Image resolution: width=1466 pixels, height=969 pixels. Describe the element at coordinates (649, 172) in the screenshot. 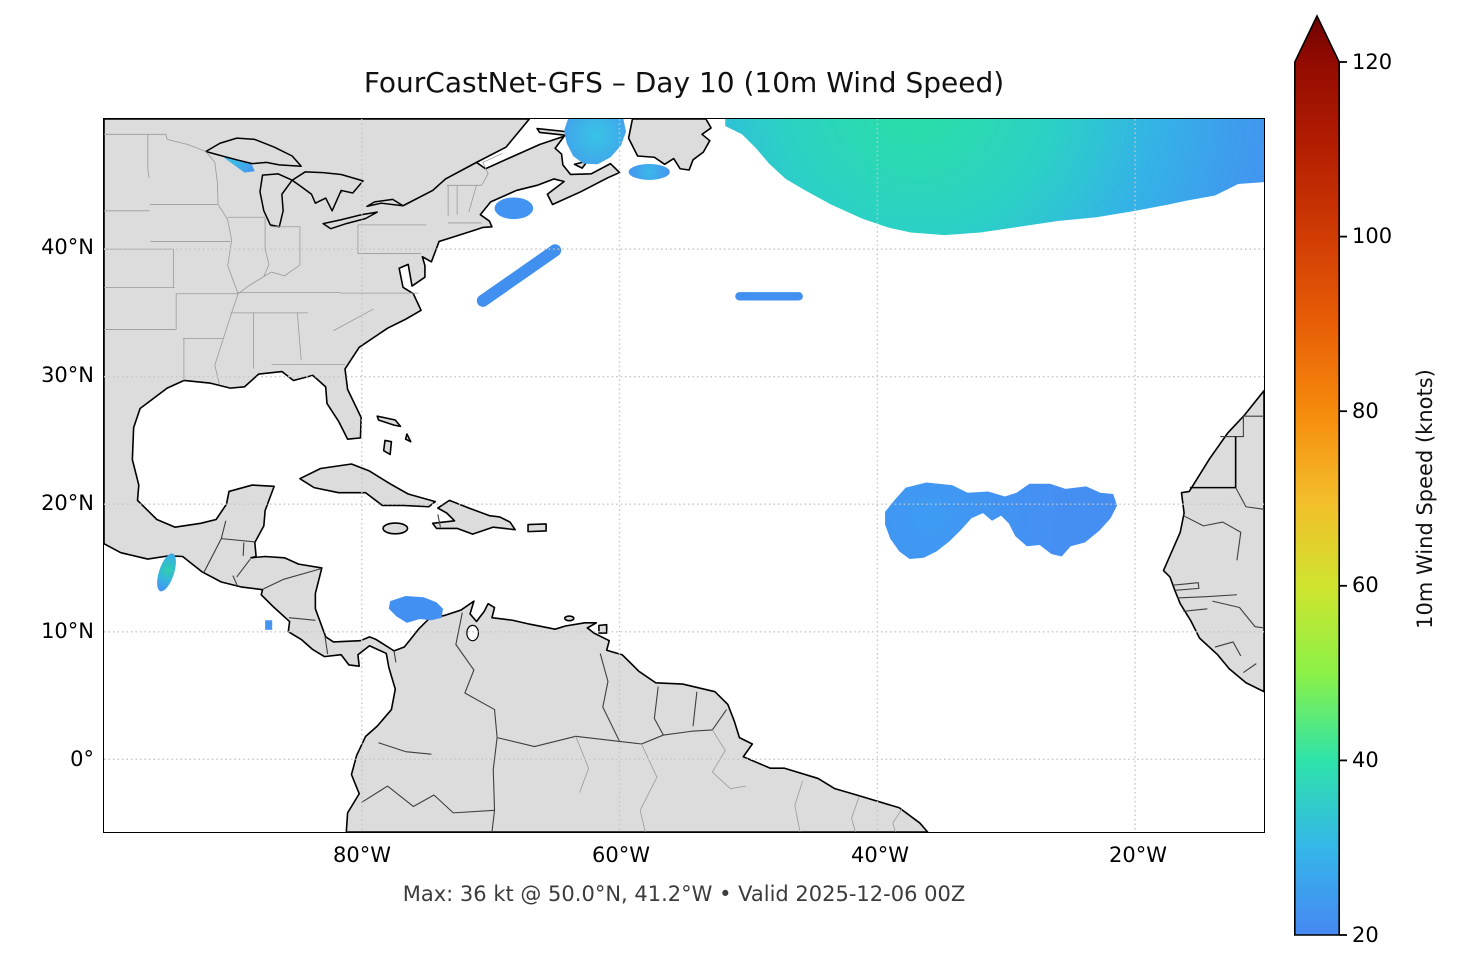

I see `wind-patch-south-of-newfoundland` at that location.